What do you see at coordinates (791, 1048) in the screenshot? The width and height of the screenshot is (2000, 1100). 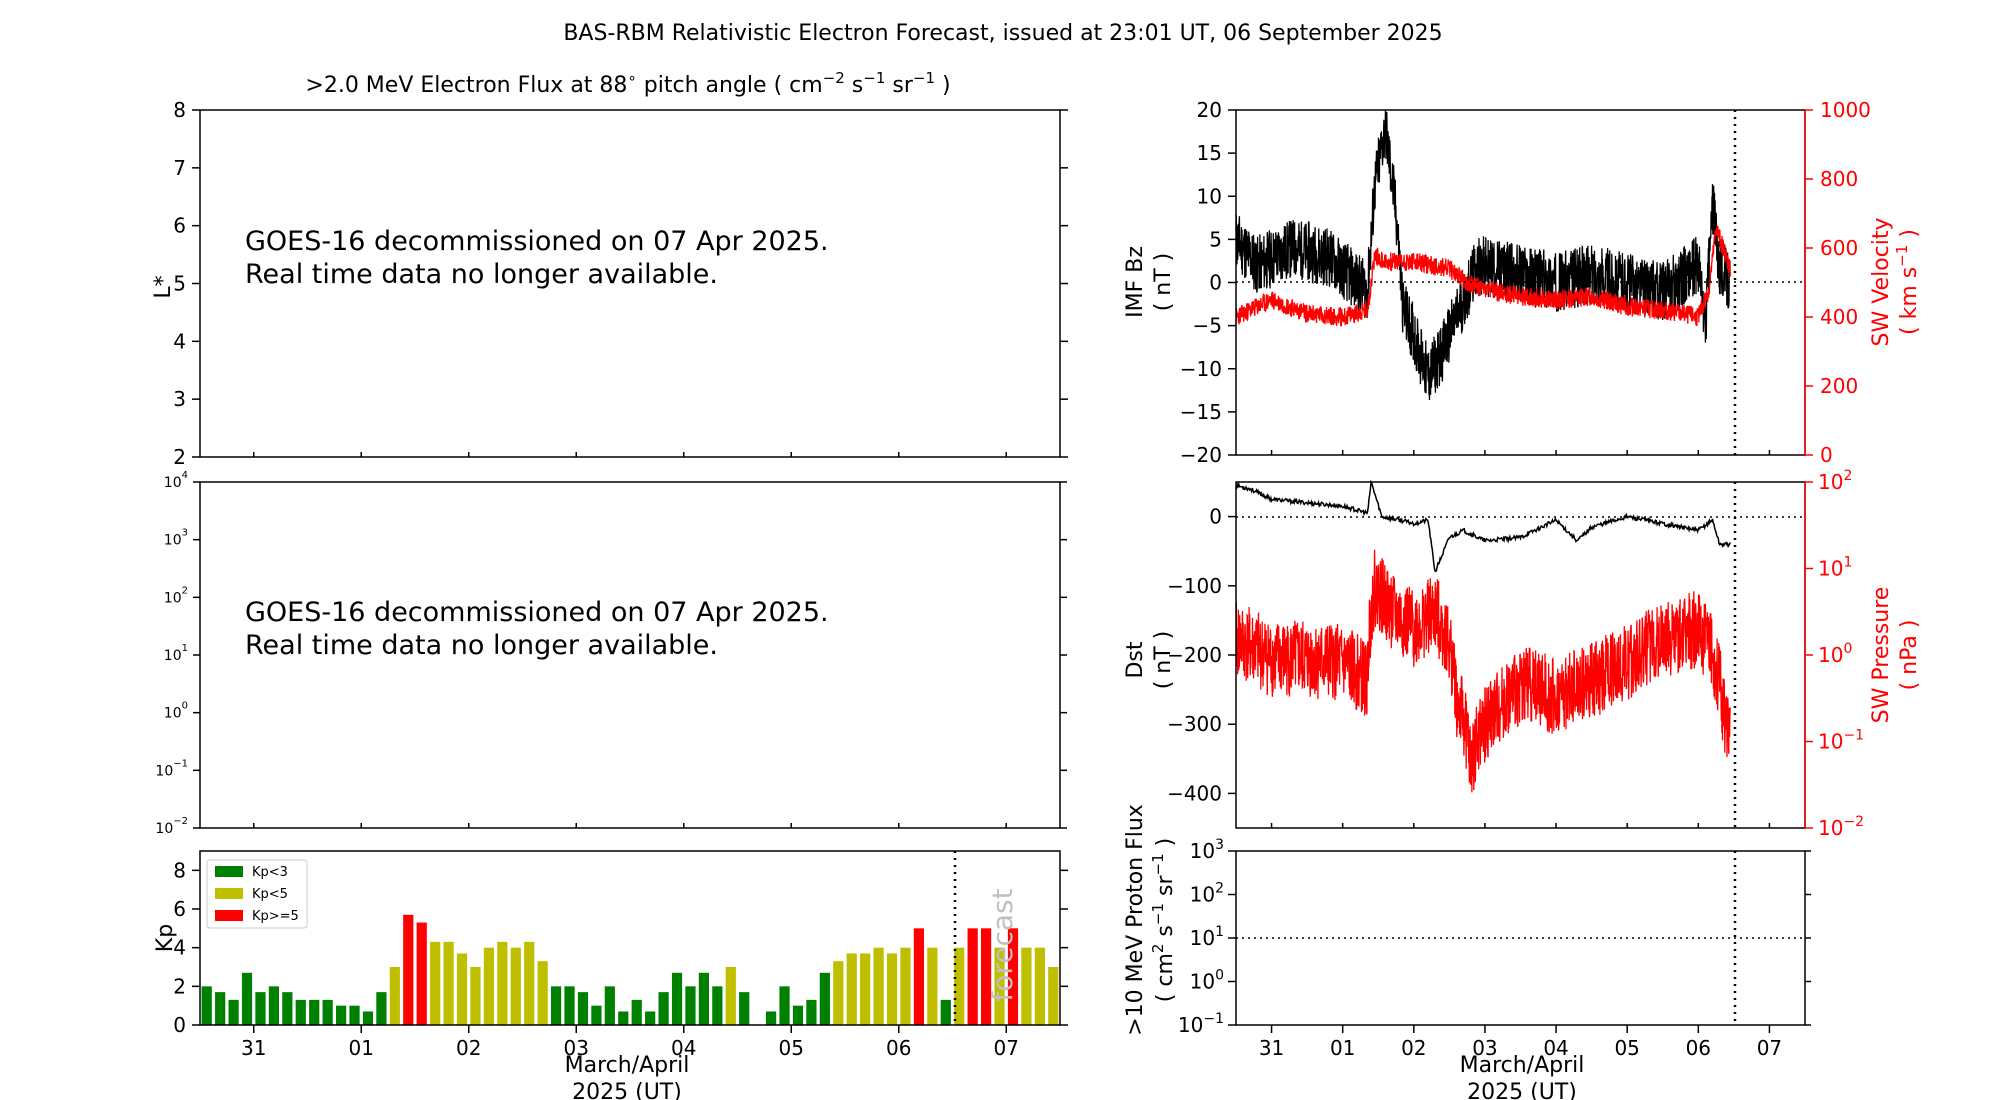 I see `kp-xtick-label: 05` at bounding box center [791, 1048].